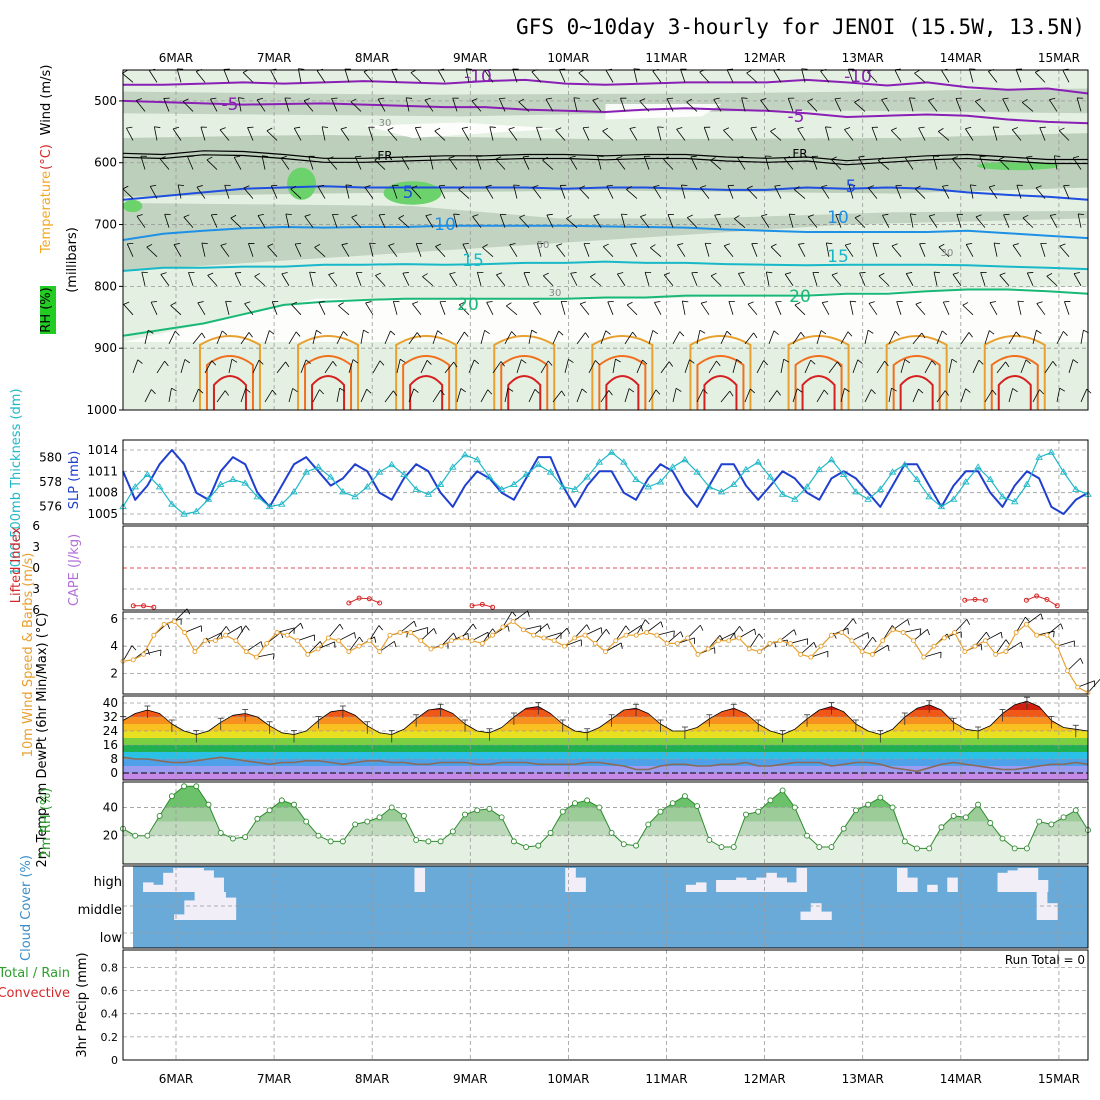  Describe the element at coordinates (605, 741) in the screenshot. I see `temperature-band` at that location.